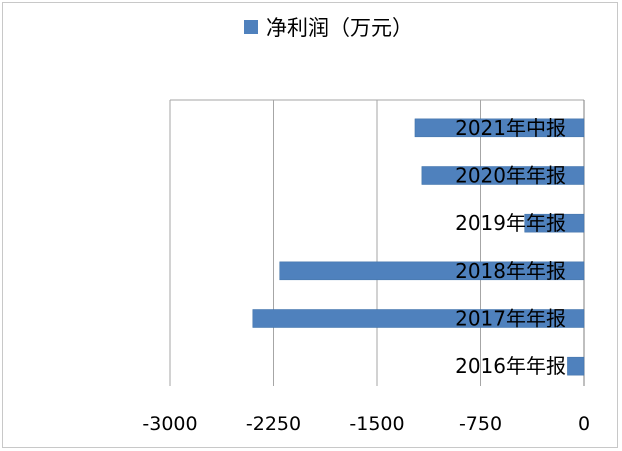 The image size is (622, 451). Describe the element at coordinates (510, 223) in the screenshot. I see `category-label: 2019年年报` at that location.